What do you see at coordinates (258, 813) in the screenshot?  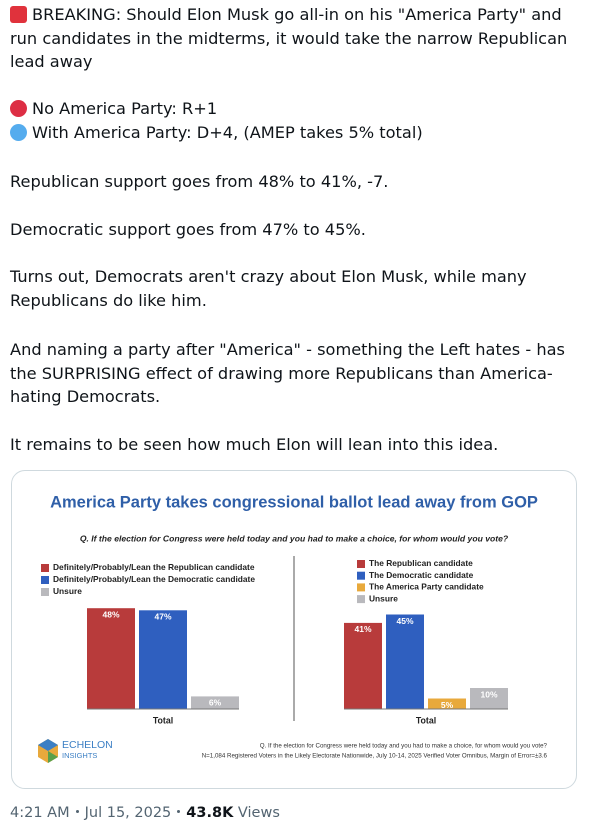 I see `views-label: Views` at bounding box center [258, 813].